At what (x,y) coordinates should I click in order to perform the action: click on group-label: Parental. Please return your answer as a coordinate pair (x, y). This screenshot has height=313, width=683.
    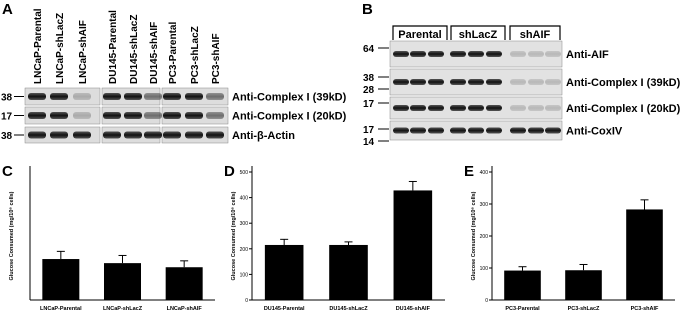
    Looking at the image, I should click on (419, 35).